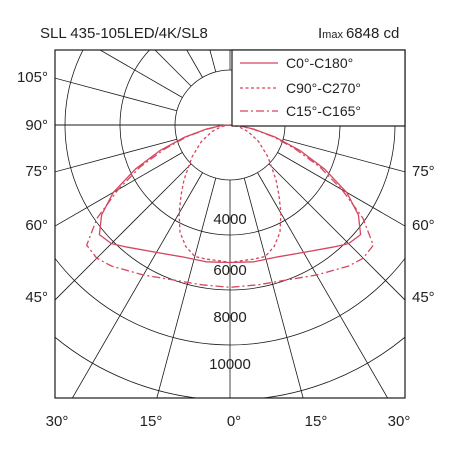 The height and width of the screenshot is (450, 450). I want to click on legend-box, so click(318, 88).